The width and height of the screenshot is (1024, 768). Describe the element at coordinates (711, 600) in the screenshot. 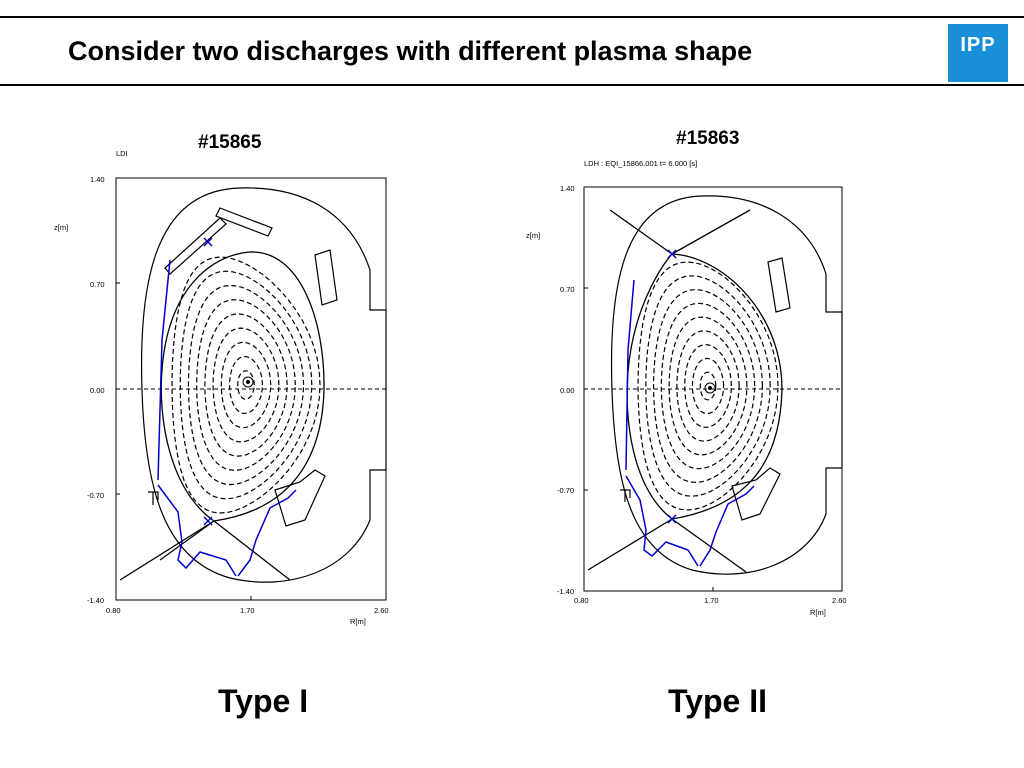

I see `xtick-right-2: 1.70` at that location.